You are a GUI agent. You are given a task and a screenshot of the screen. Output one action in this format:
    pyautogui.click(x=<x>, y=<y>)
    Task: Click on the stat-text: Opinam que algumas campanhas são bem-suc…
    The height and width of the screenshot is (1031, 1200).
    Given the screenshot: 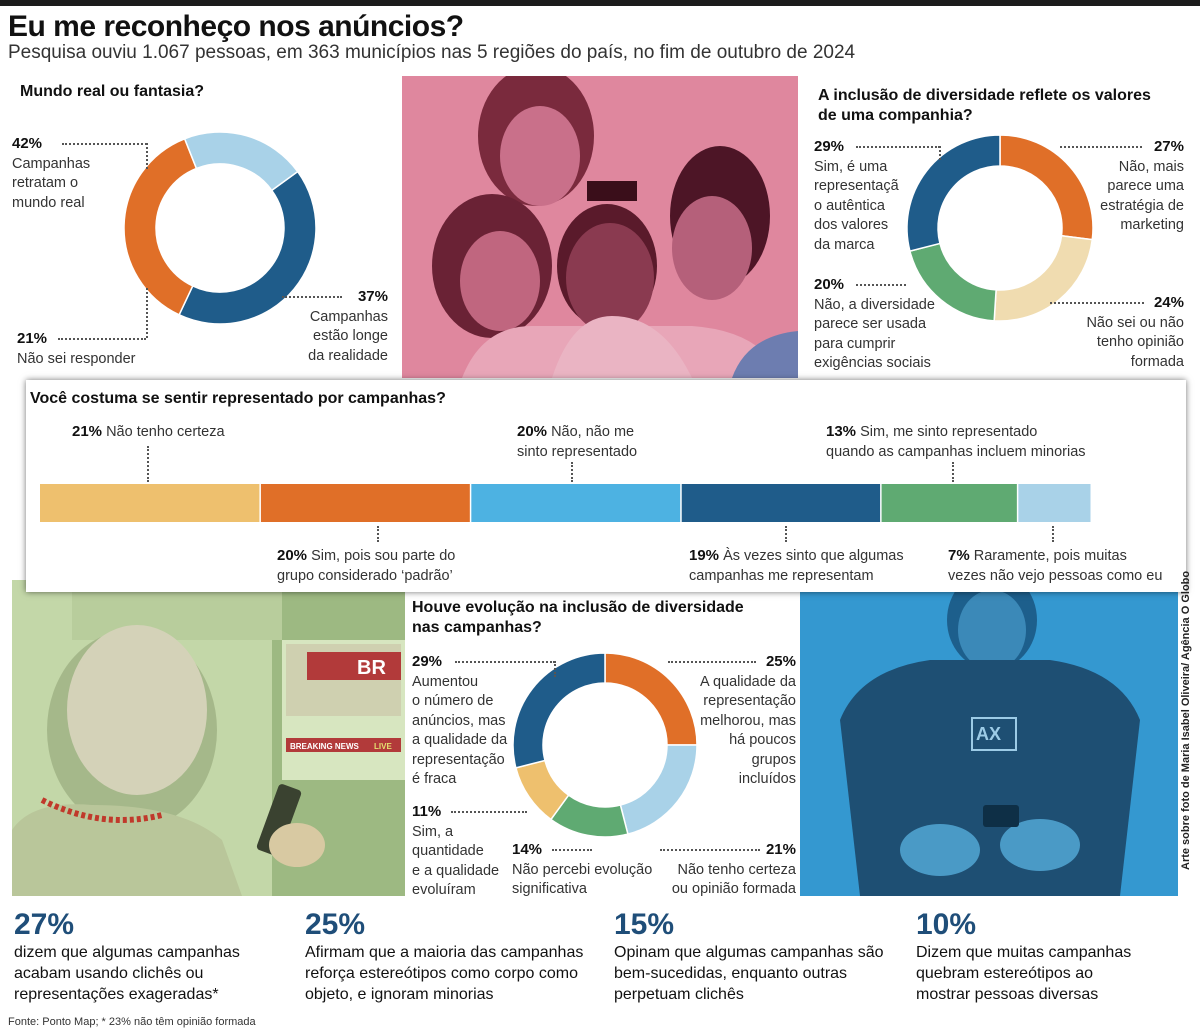 What is the action you would take?
    pyautogui.click(x=759, y=973)
    